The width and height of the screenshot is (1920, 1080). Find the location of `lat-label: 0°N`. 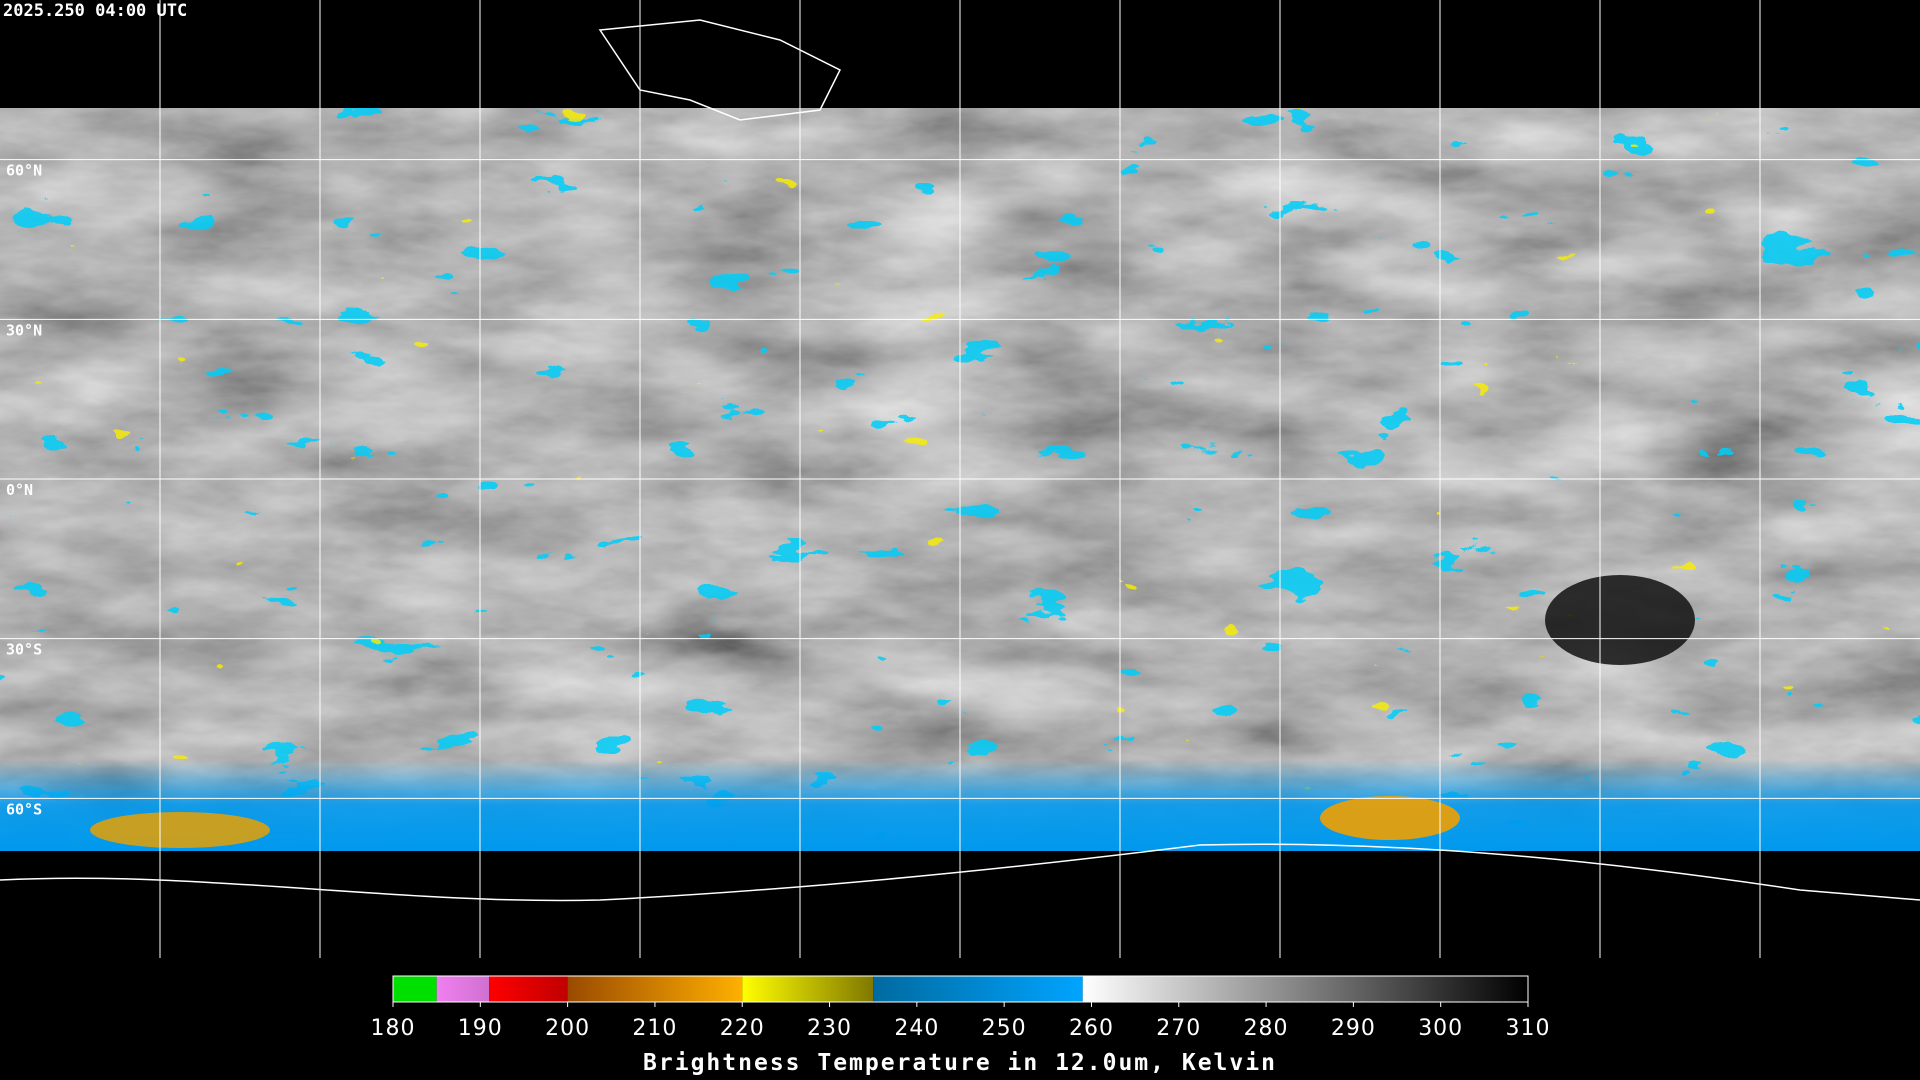

lat-label: 0°N is located at coordinates (19, 490).